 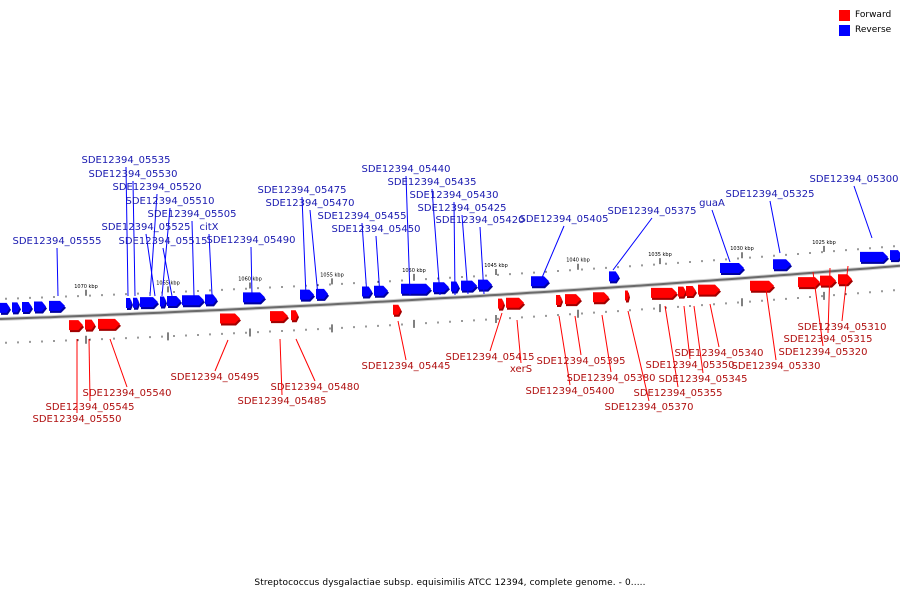 I want to click on forward-gene-label: SDE12394_05350, so click(x=690, y=365).